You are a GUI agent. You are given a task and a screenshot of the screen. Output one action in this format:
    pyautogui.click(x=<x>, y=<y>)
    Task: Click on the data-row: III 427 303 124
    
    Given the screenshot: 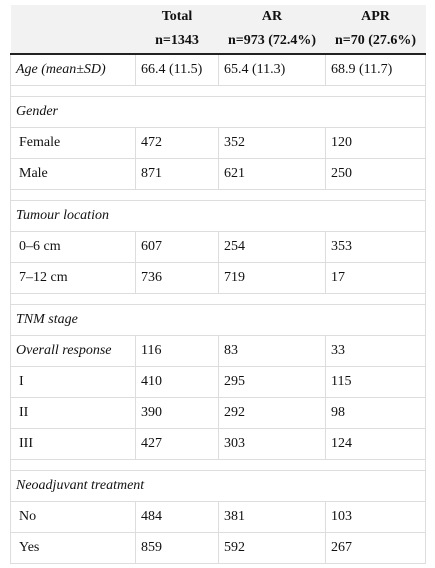 What is the action you would take?
    pyautogui.click(x=218, y=444)
    